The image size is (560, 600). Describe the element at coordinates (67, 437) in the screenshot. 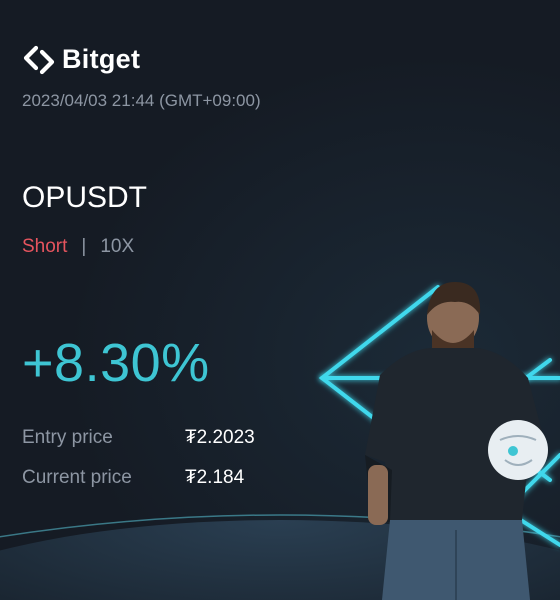

I see `entry-price-label: Entry price` at that location.